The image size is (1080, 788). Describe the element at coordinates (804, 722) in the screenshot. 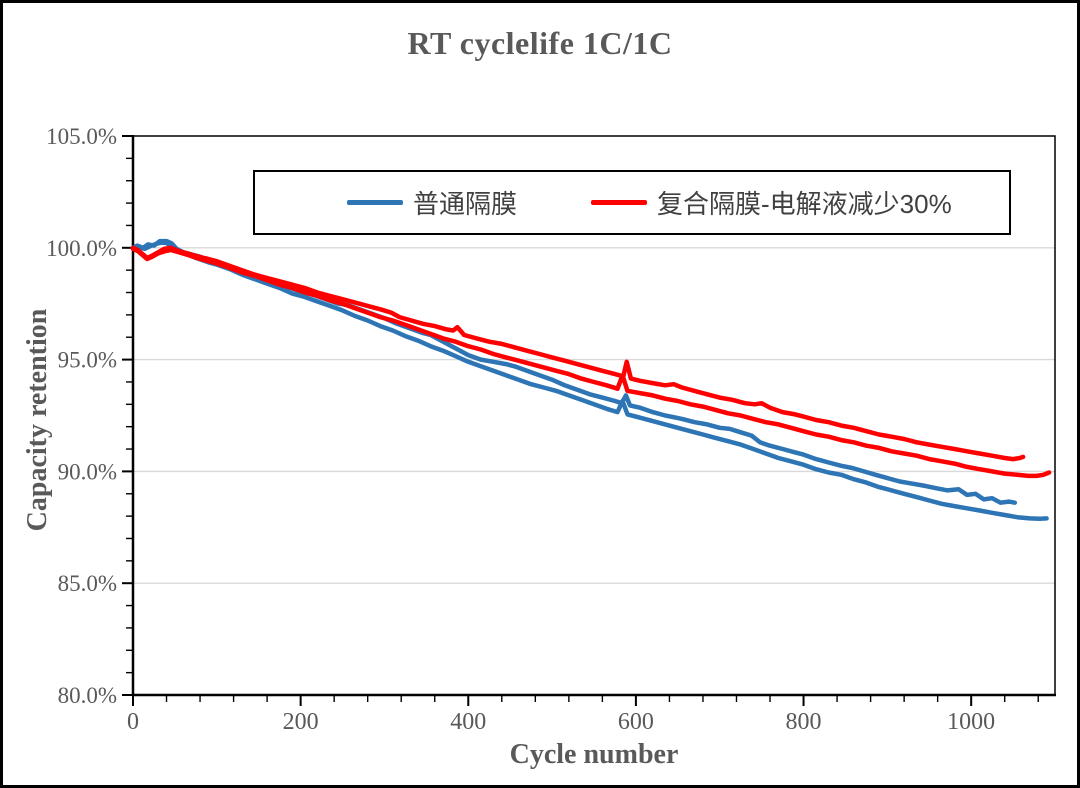

I see `x-tick-label: 800` at that location.